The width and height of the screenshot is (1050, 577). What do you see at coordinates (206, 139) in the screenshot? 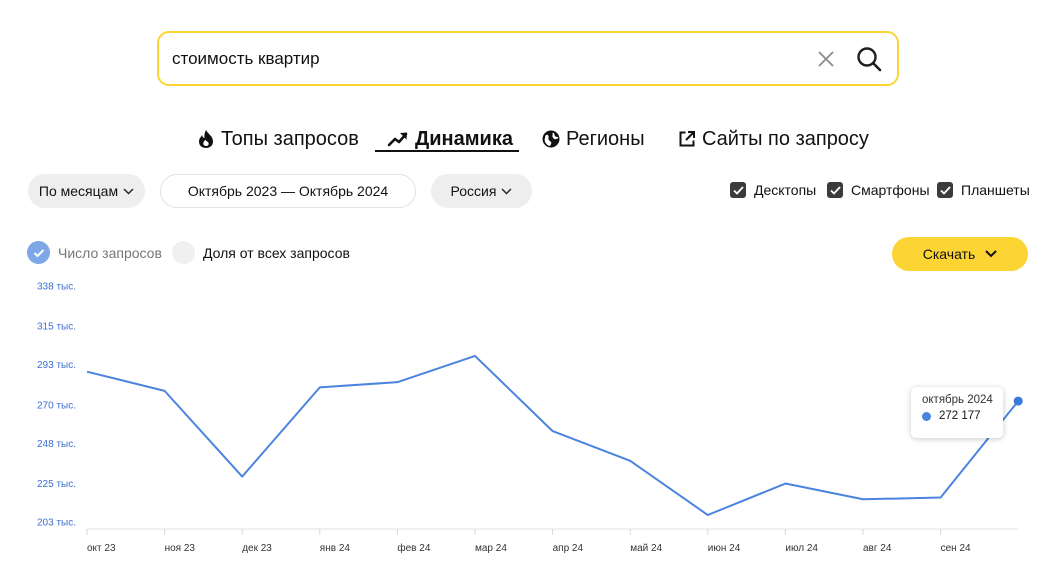
I see `fire-icon` at bounding box center [206, 139].